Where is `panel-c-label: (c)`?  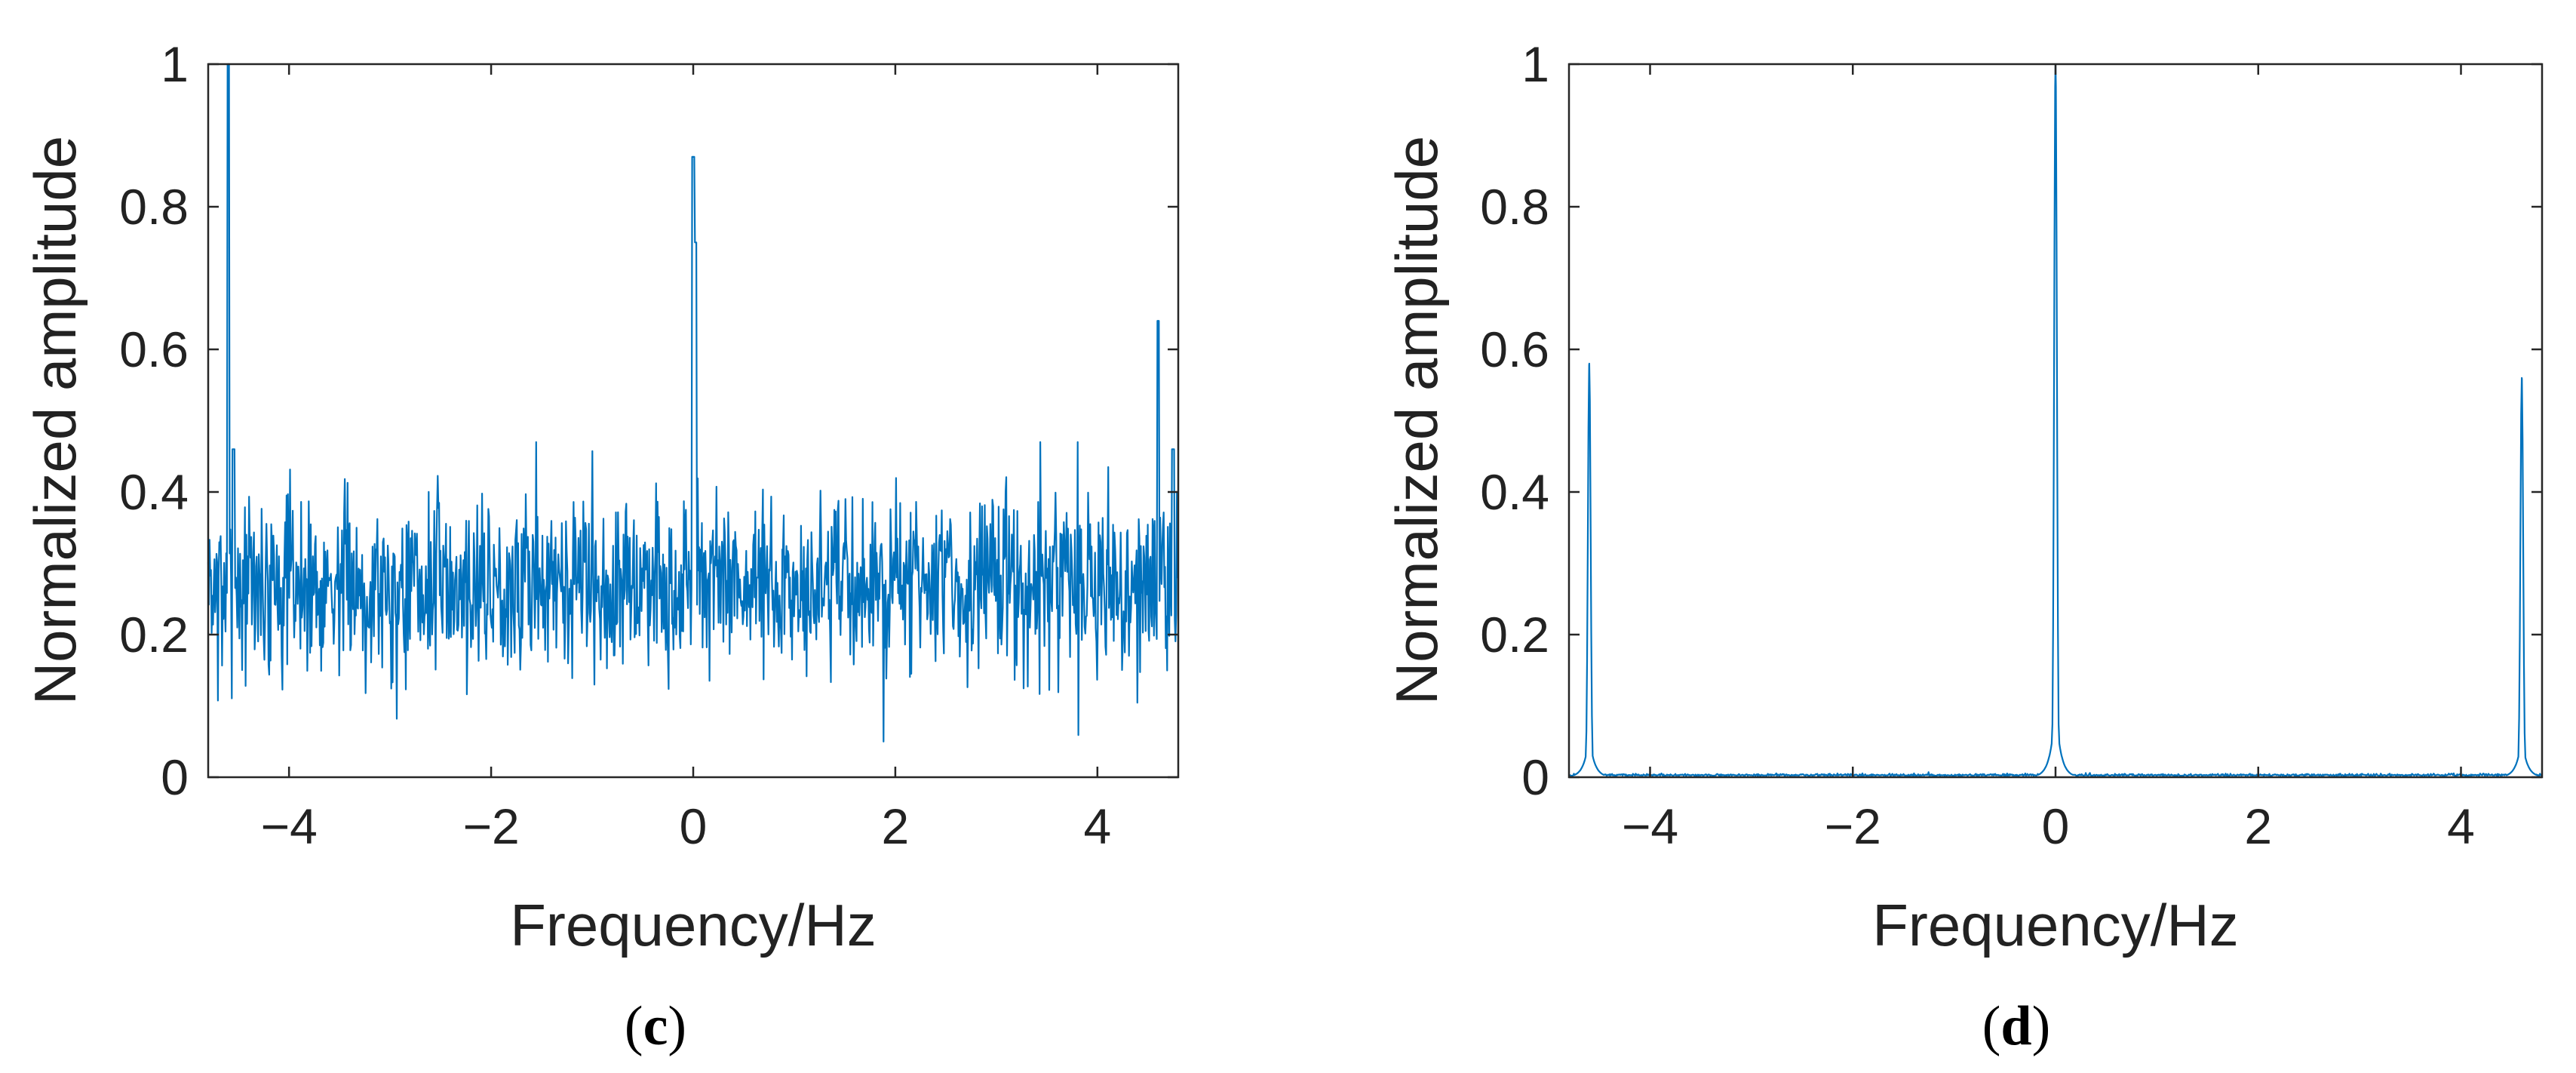 panel-c-label: (c) is located at coordinates (655, 1026).